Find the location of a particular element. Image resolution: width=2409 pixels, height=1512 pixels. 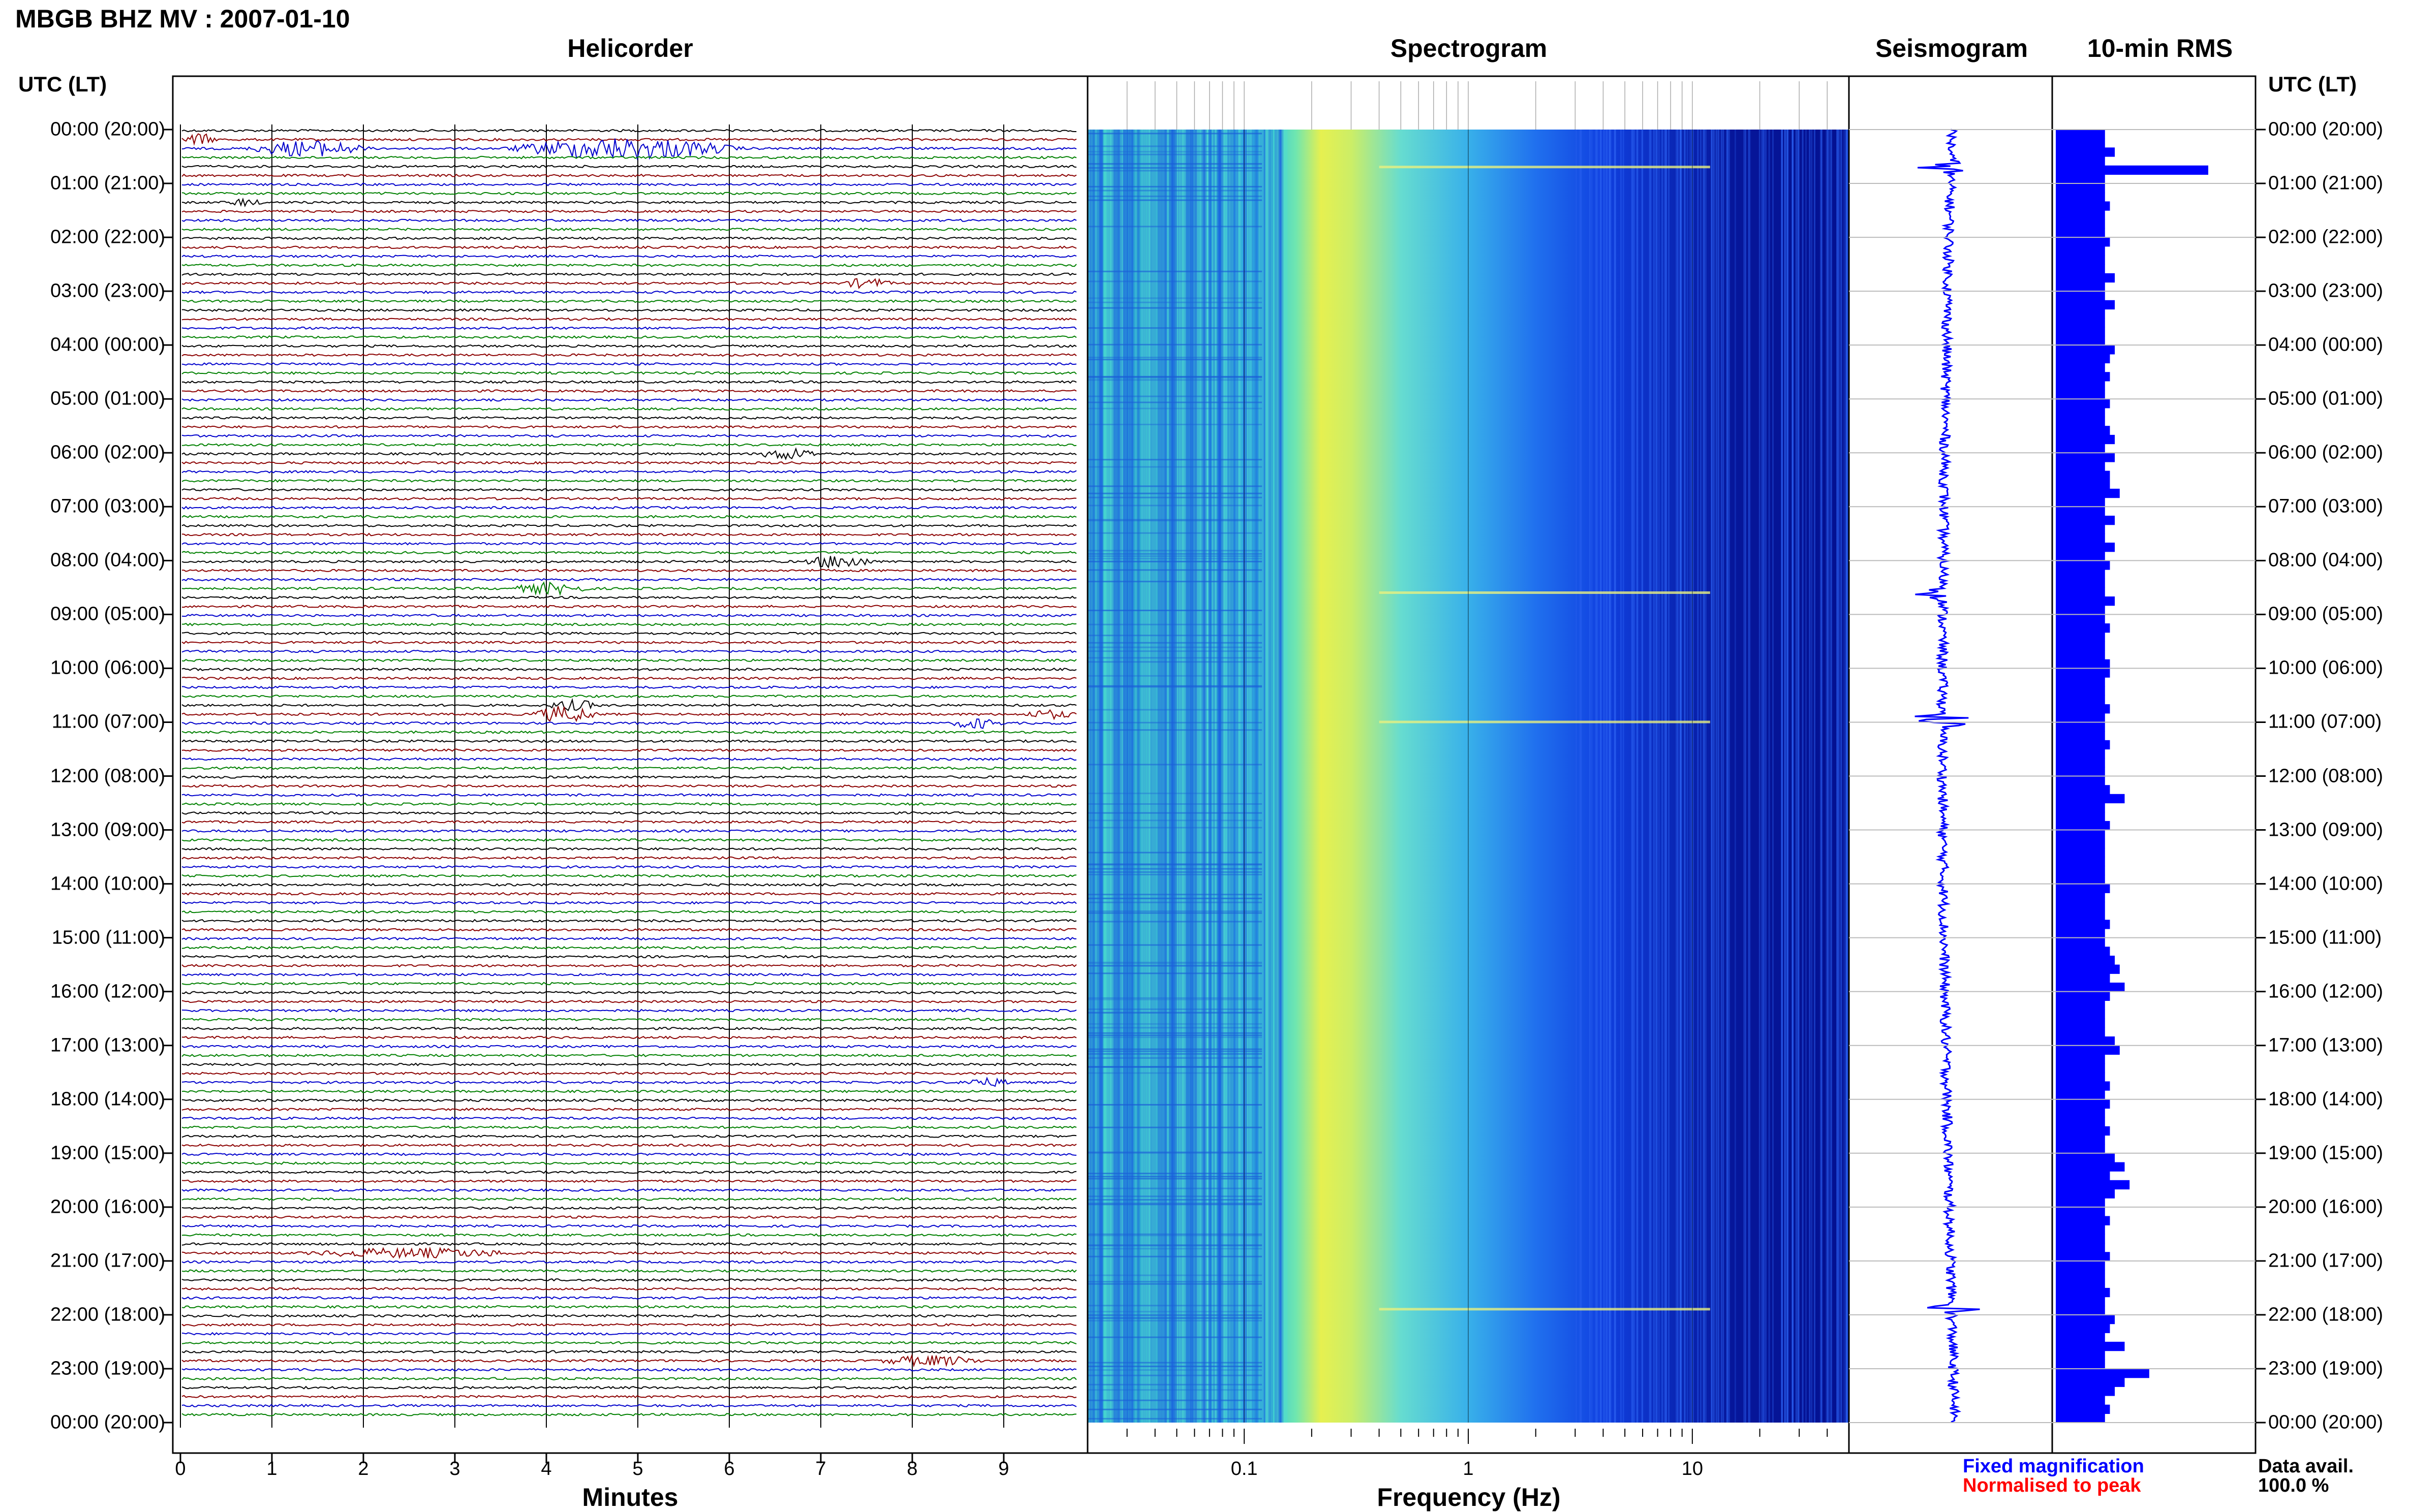

hour-label-right: 04:00 (00:00) is located at coordinates (2326, 345).